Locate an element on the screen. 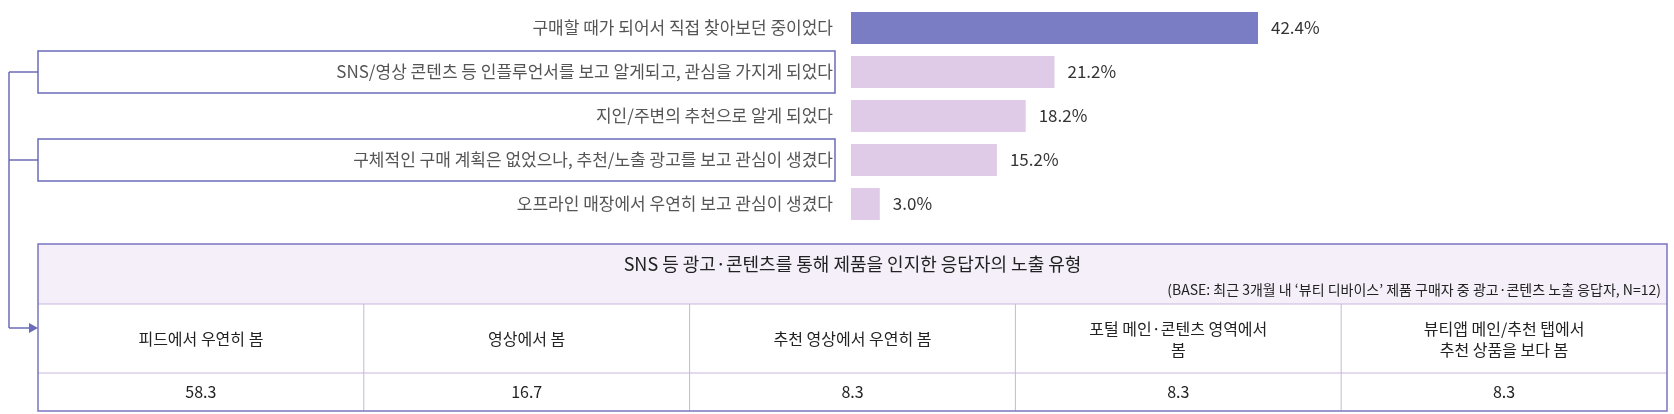 This screenshot has width=1674, height=414. category-label: 피드에서 우연히 봄 is located at coordinates (201, 337).